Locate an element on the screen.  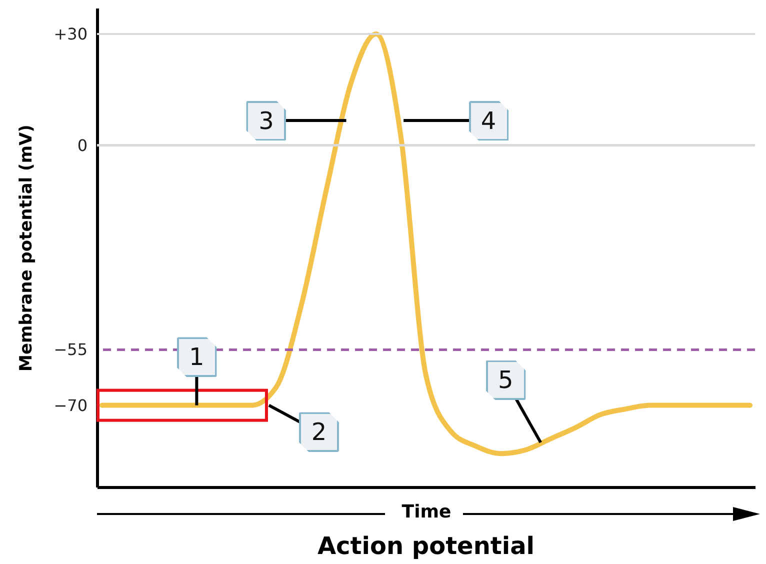
y-tick-label: +30 is located at coordinates (71, 34).